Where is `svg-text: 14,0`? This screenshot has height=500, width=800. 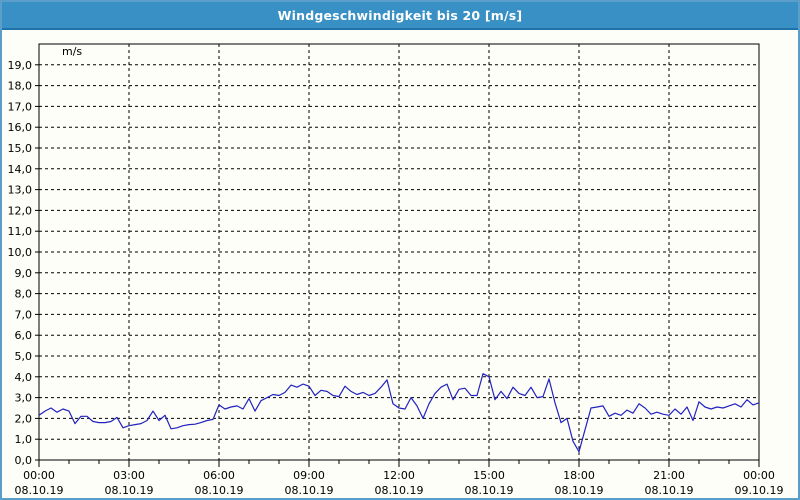 svg-text: 14,0 is located at coordinates (20, 169).